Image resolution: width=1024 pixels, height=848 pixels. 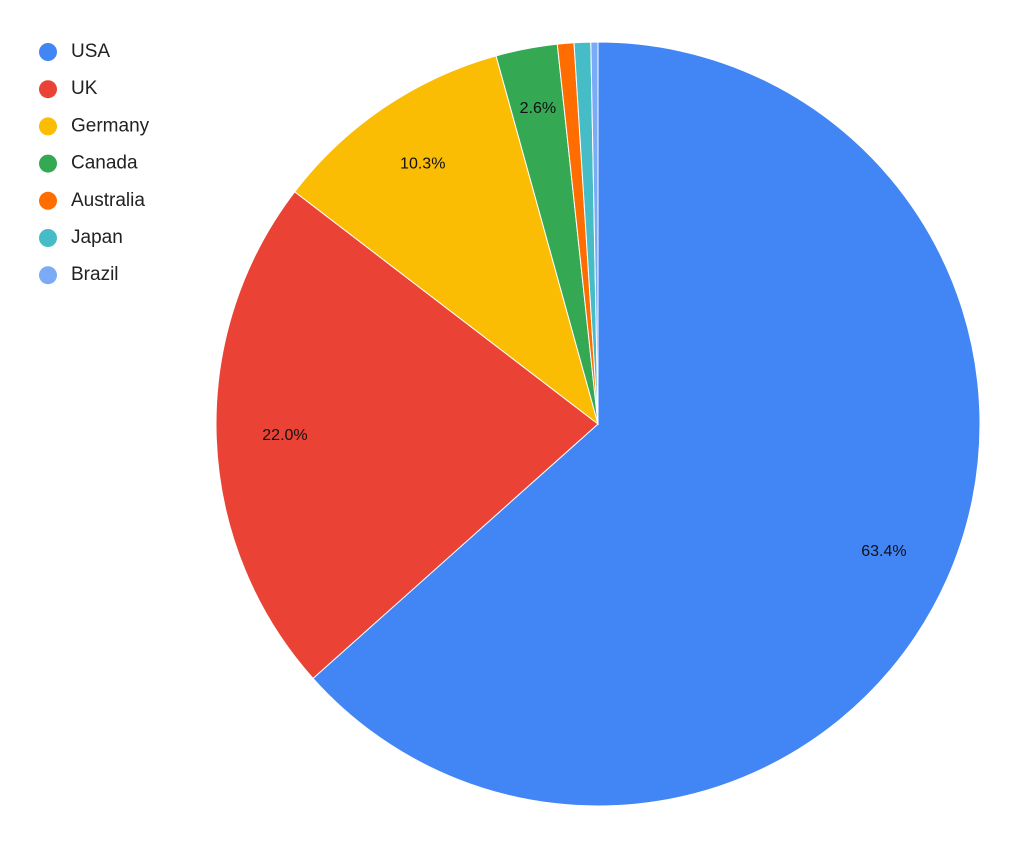 What do you see at coordinates (446, 240) in the screenshot?
I see `pie-slice-germany` at bounding box center [446, 240].